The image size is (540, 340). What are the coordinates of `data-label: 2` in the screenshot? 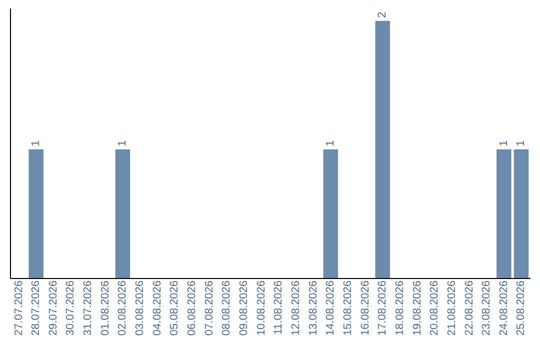 It's located at (382, 15).